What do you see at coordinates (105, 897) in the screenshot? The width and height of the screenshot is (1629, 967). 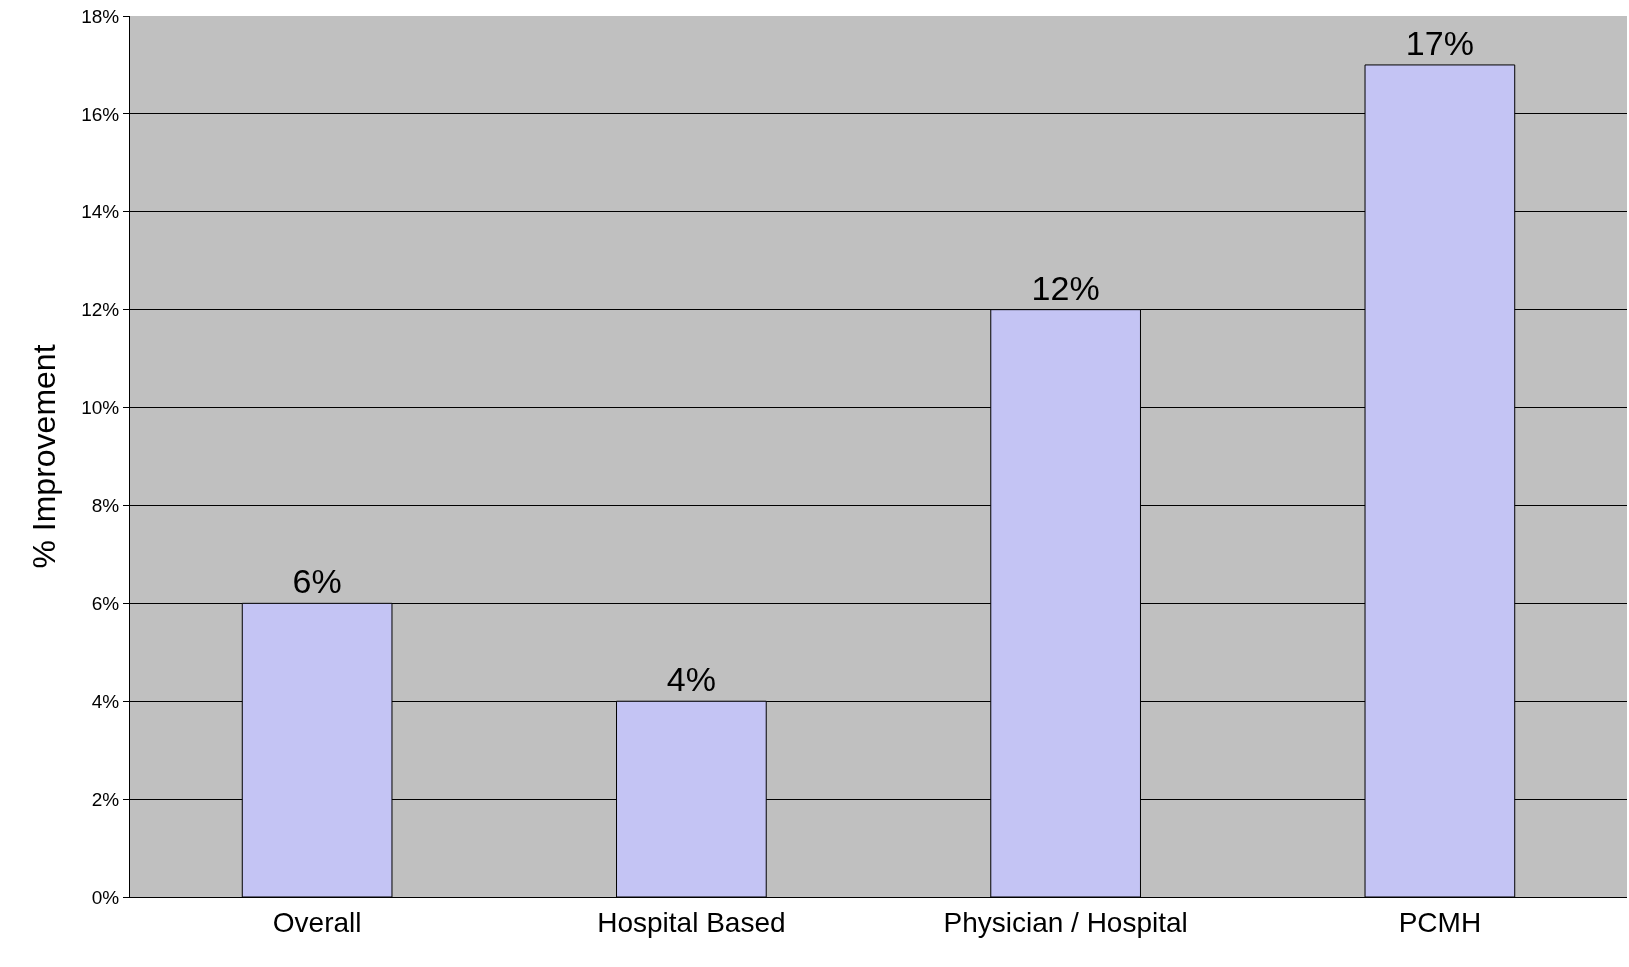 I see `y-tick-label: 0%` at bounding box center [105, 897].